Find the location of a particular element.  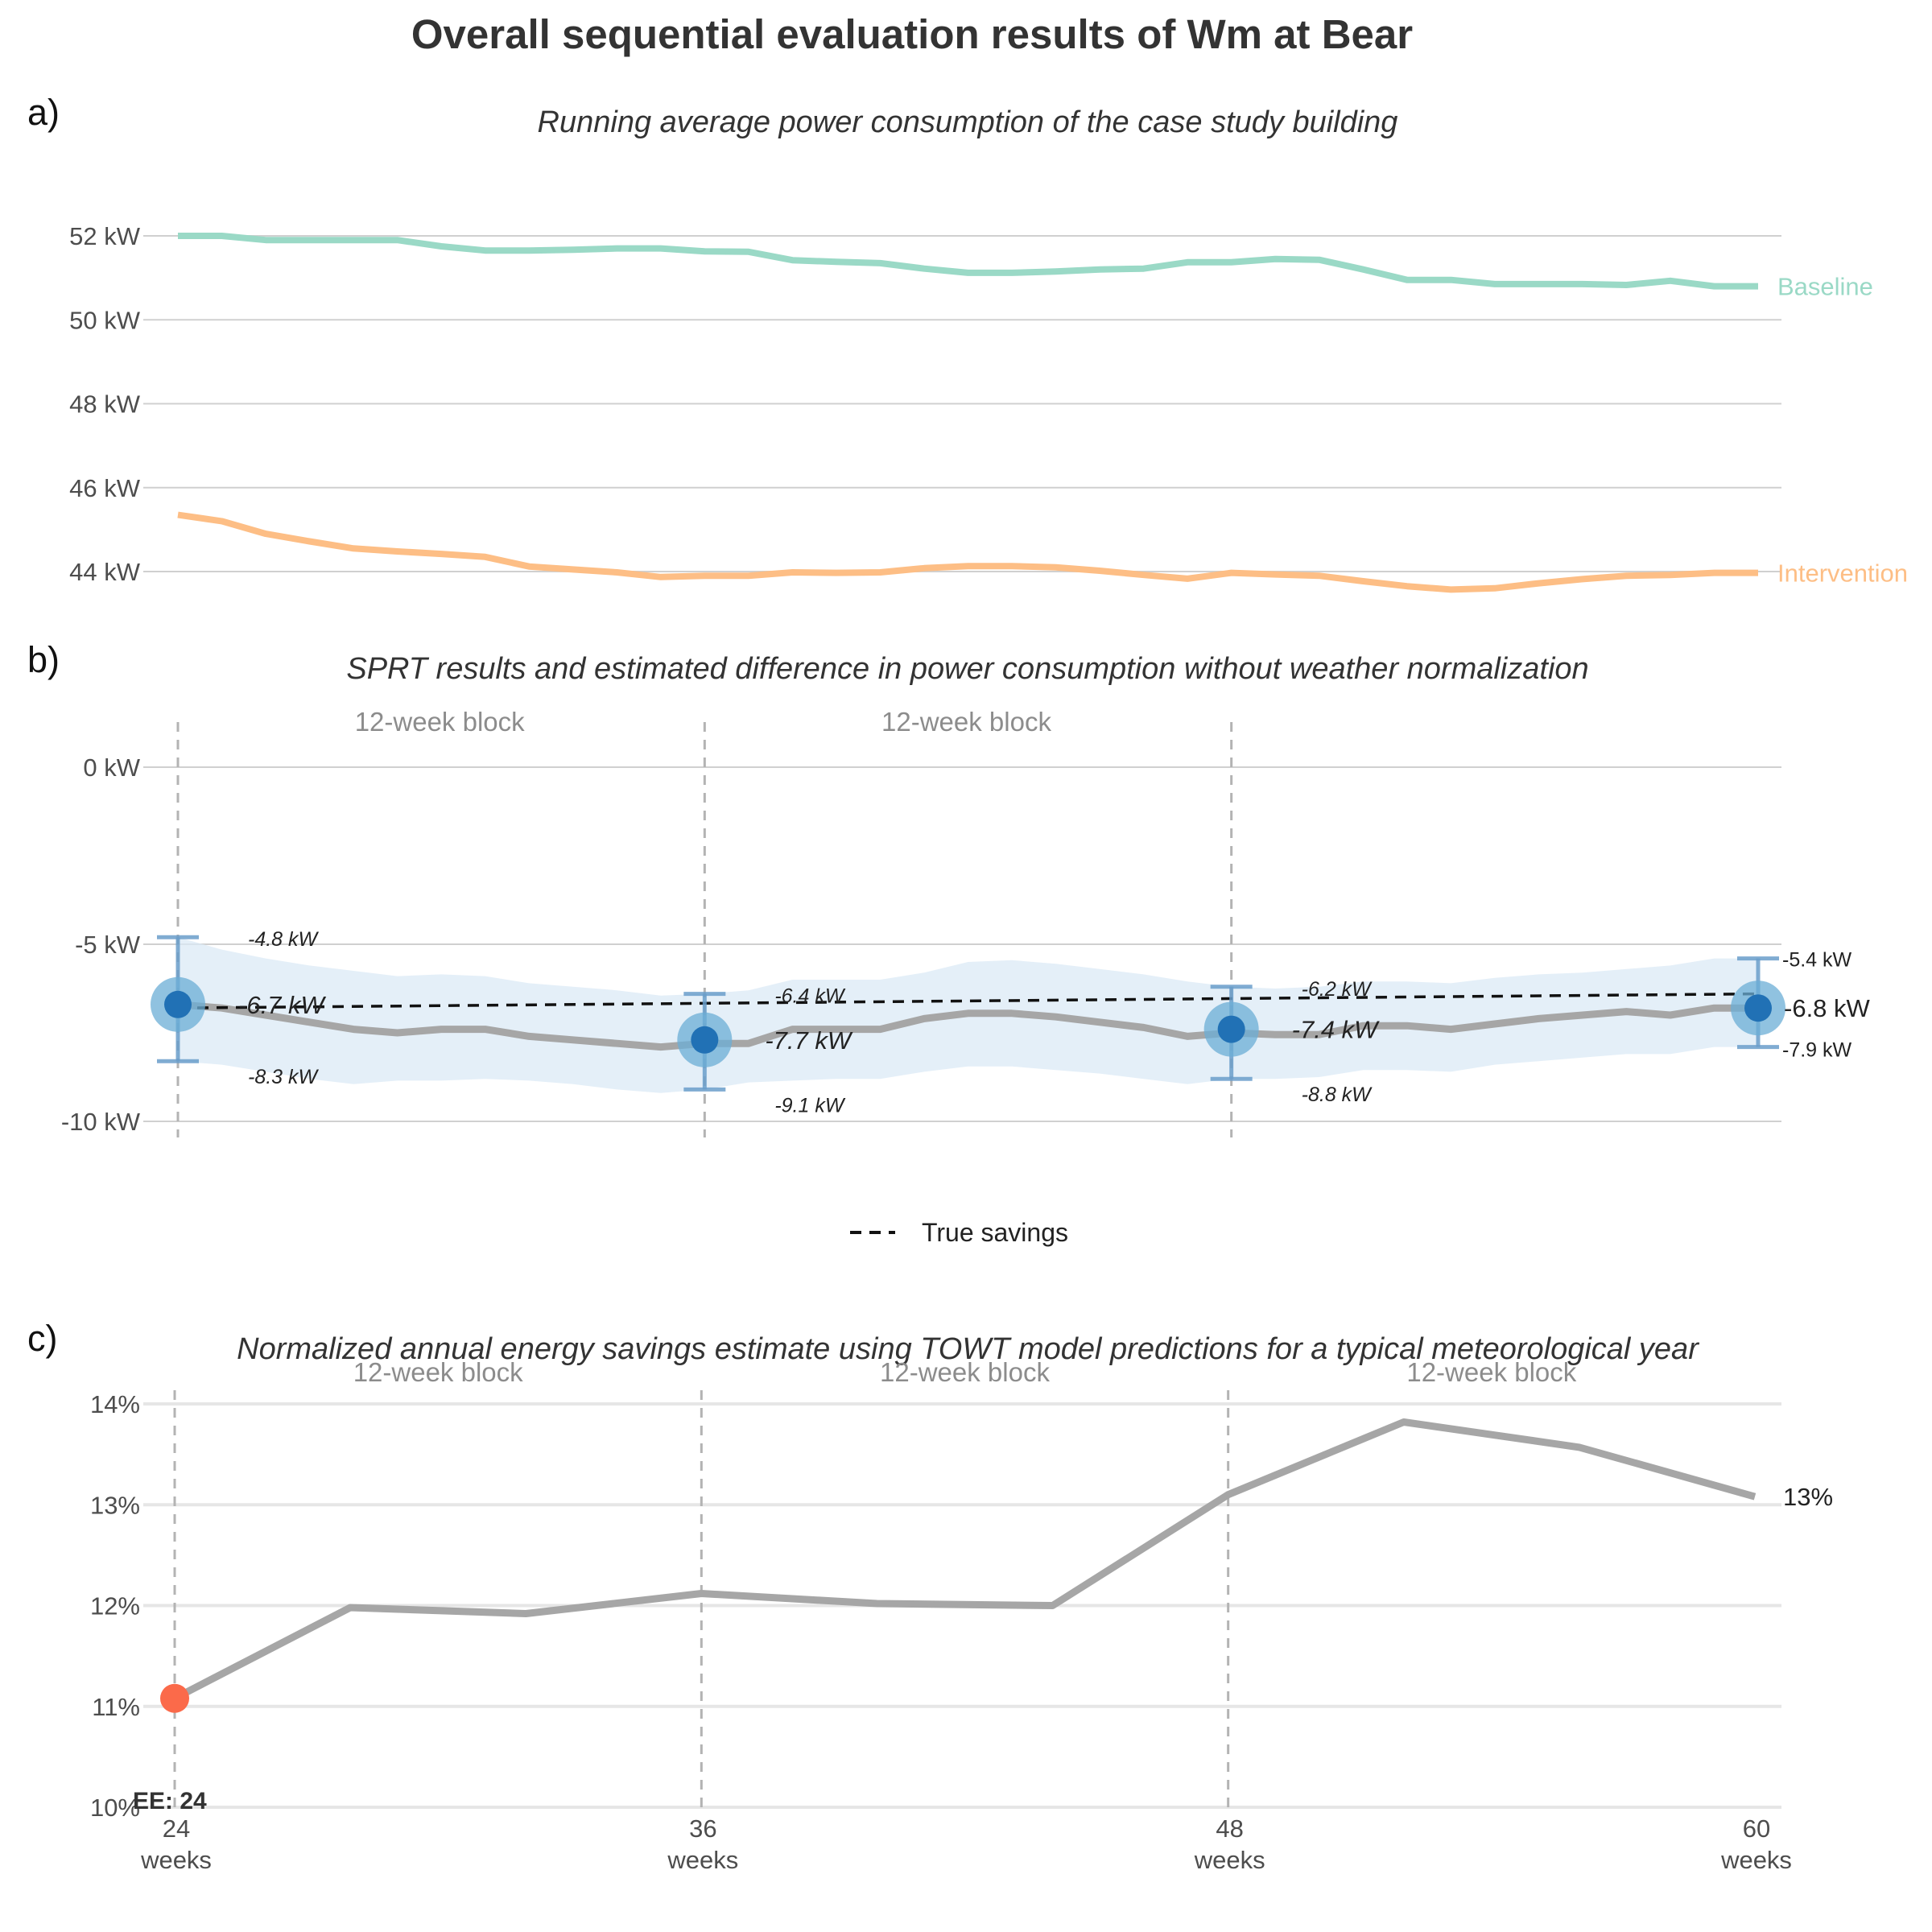

estimate-label: -6.8 kW is located at coordinates (1827, 1008).